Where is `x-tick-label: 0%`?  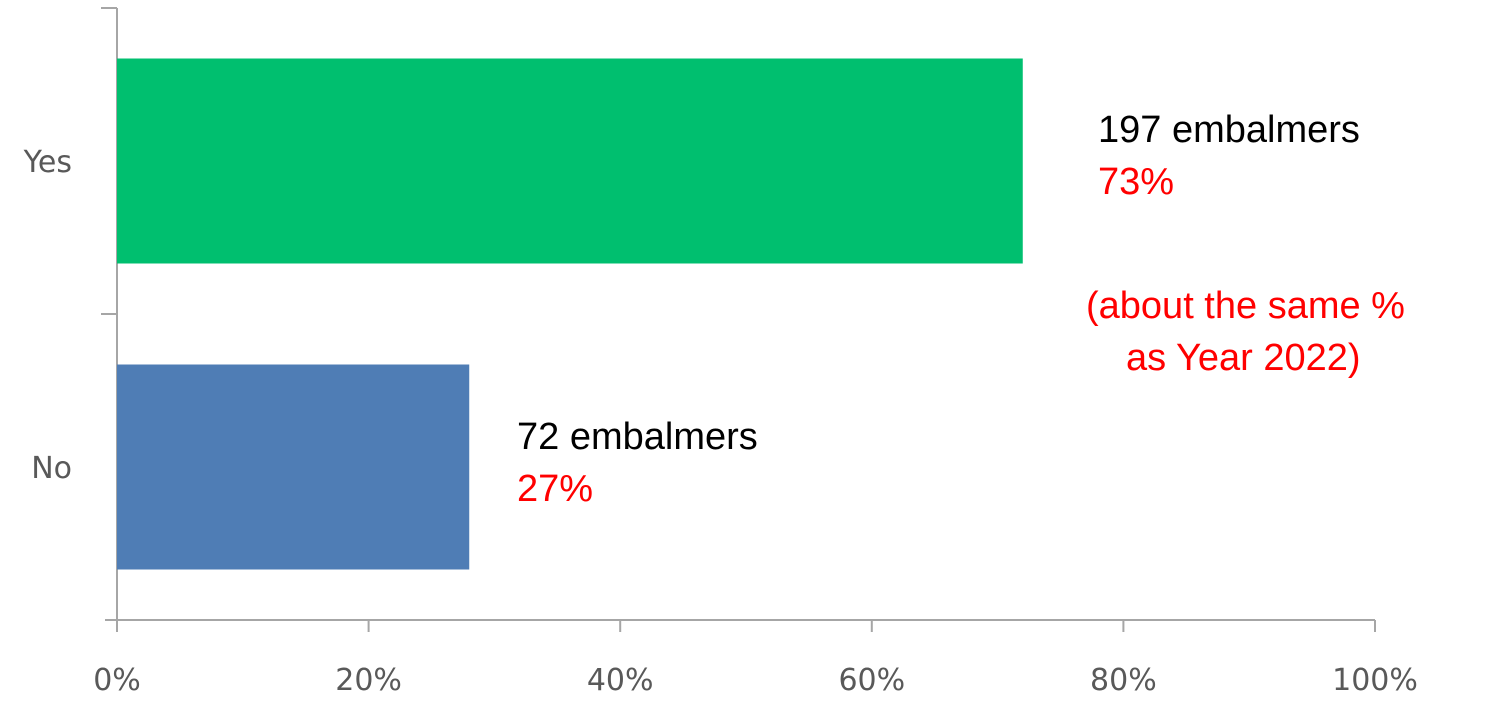
x-tick-label: 0% is located at coordinates (117, 680).